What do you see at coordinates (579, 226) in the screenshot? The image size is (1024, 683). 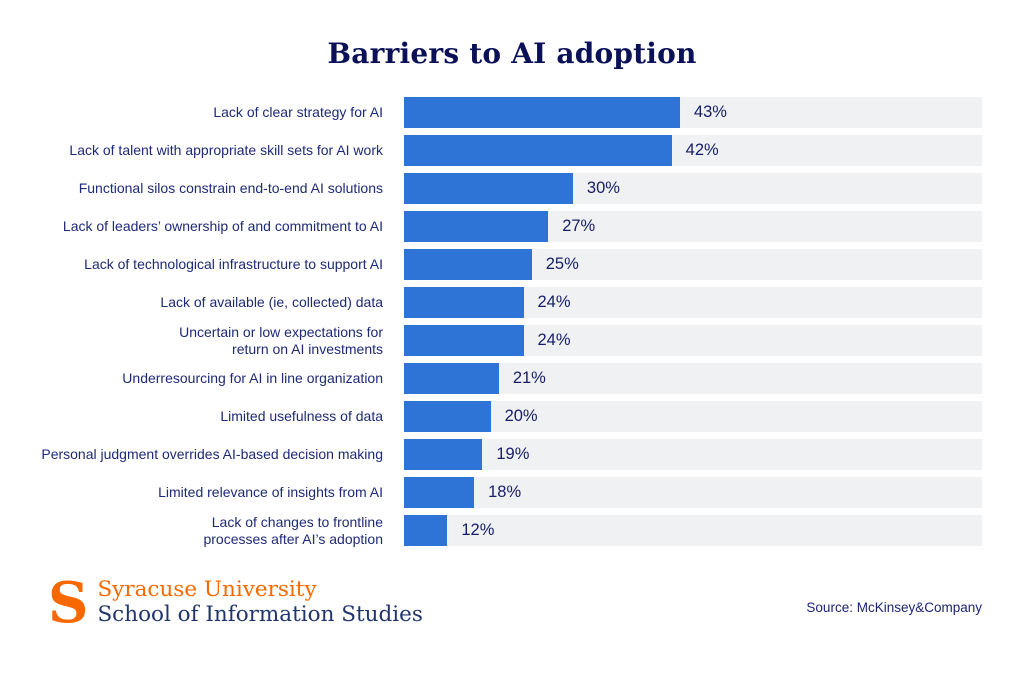 I see `bar-value: 27%` at bounding box center [579, 226].